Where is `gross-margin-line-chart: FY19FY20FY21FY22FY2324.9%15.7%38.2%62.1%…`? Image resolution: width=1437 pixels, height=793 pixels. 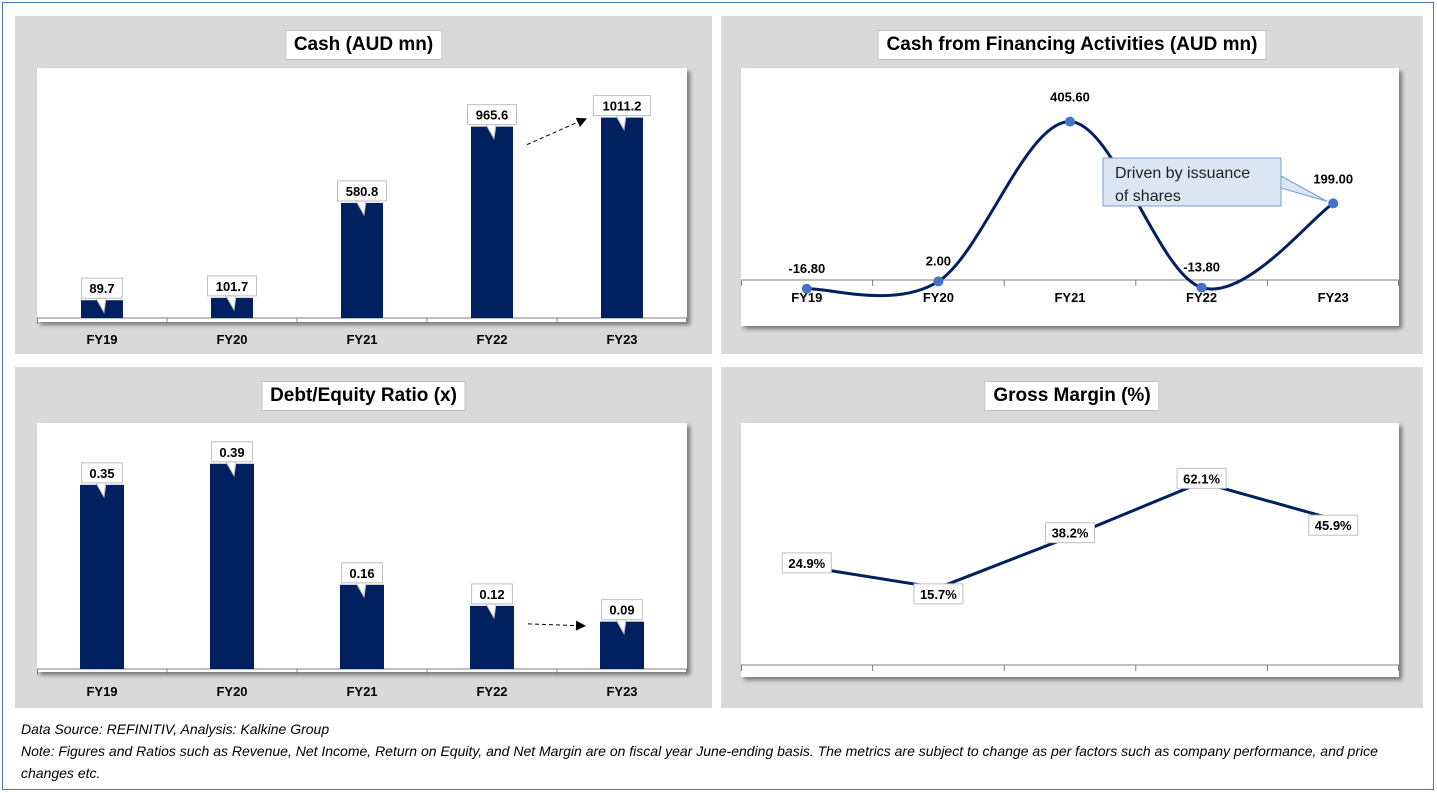
gross-margin-line-chart: FY19FY20FY21FY22FY2324.9%15.7%38.2%62.1%… is located at coordinates (1070, 569).